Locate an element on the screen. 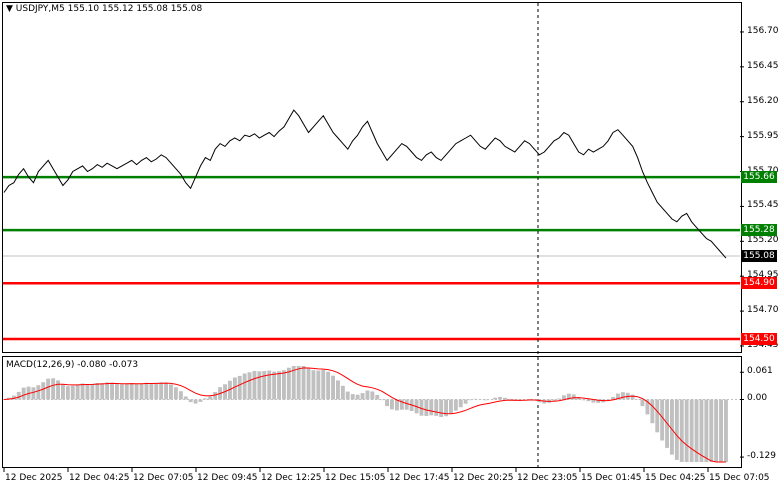 This screenshot has width=781, height=489. time-tick-label: 15 Dec 01:45 is located at coordinates (611, 478).